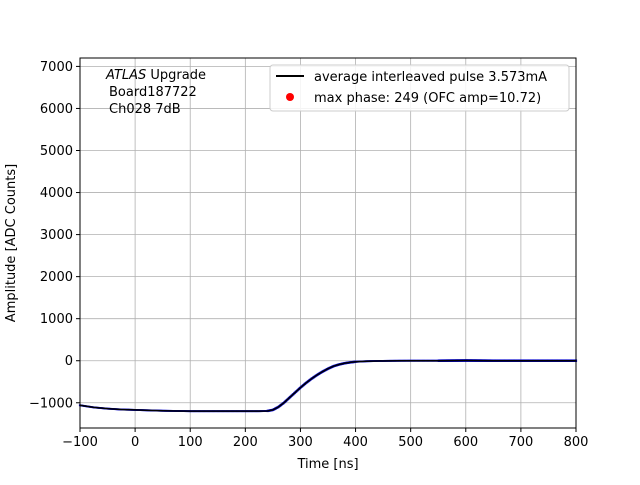 Image resolution: width=640 pixels, height=485 pixels. Describe the element at coordinates (56, 109) in the screenshot. I see `y-tick-label: 6000` at that location.